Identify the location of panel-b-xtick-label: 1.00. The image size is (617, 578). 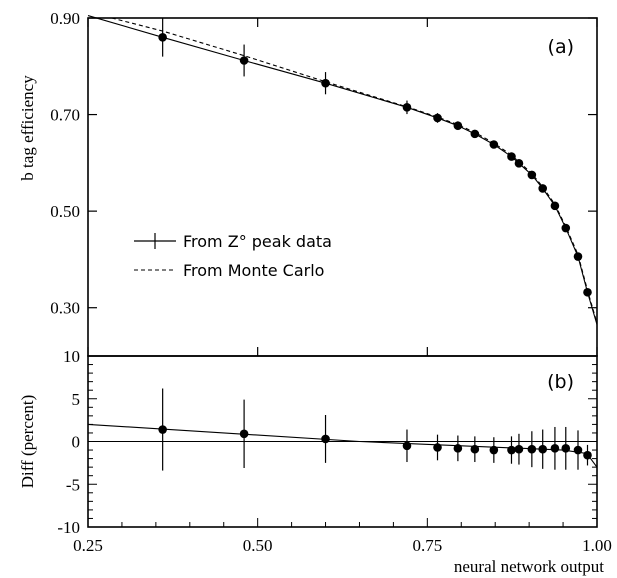
(597, 545).